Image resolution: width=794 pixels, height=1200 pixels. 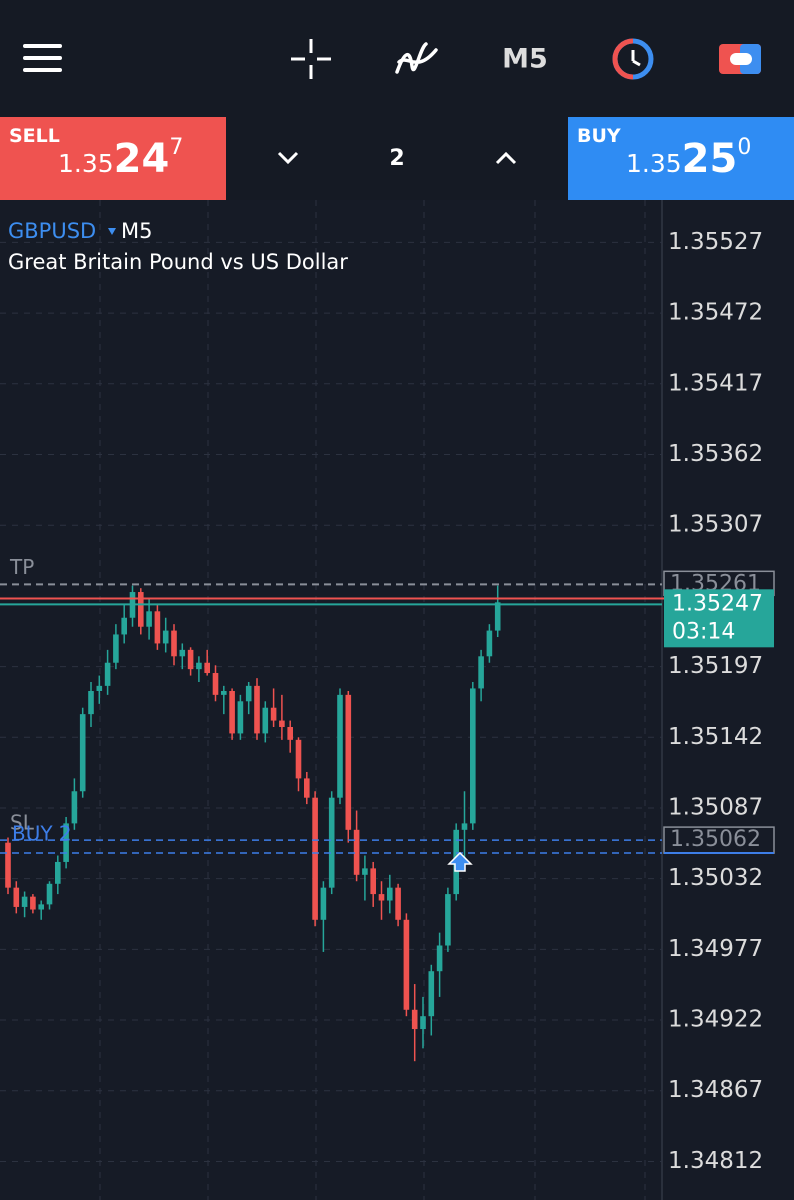 I want to click on y-tick-label: 1.34812, so click(x=715, y=1161).